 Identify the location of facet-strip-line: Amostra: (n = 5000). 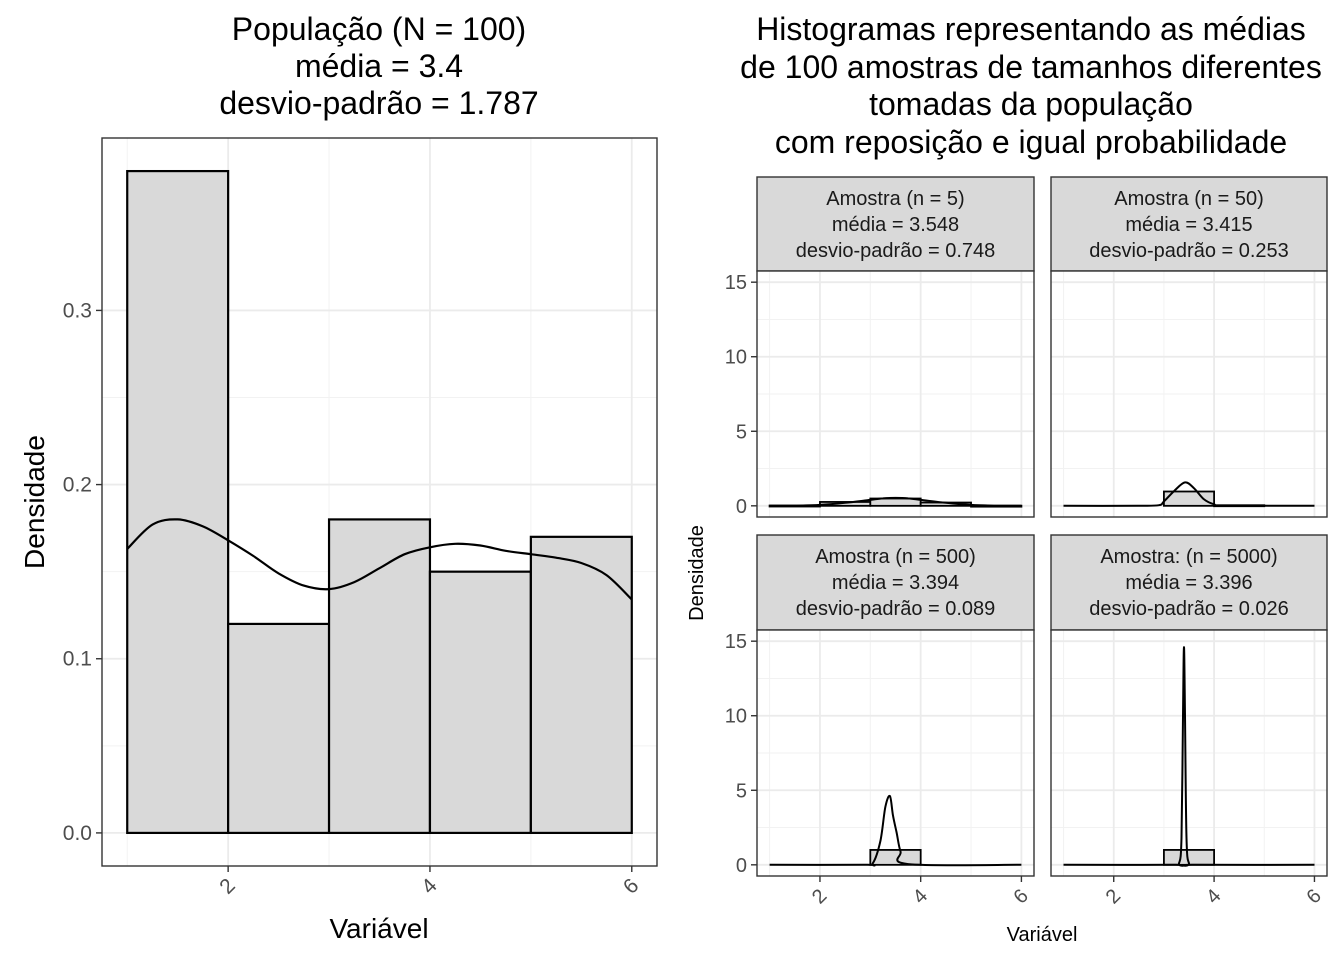
(1188, 557).